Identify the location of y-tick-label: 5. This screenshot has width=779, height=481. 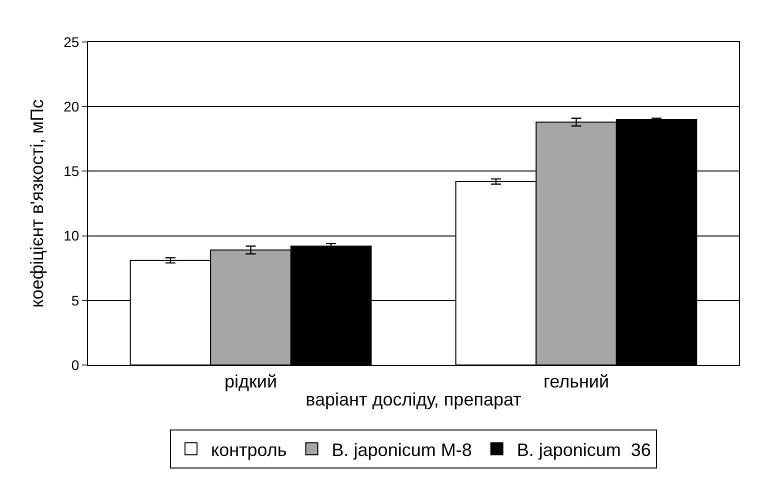
(75, 300).